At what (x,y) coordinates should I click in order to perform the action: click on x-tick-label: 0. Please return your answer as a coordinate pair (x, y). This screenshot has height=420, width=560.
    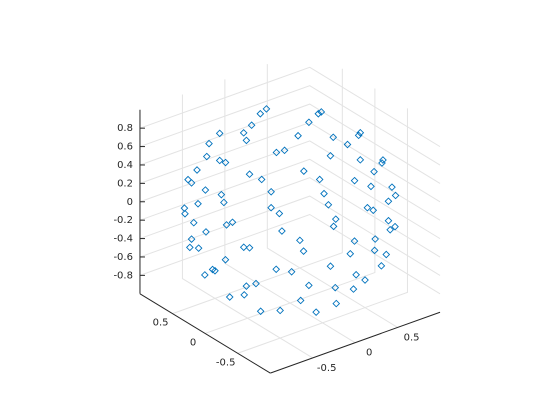
    Looking at the image, I should click on (369, 353).